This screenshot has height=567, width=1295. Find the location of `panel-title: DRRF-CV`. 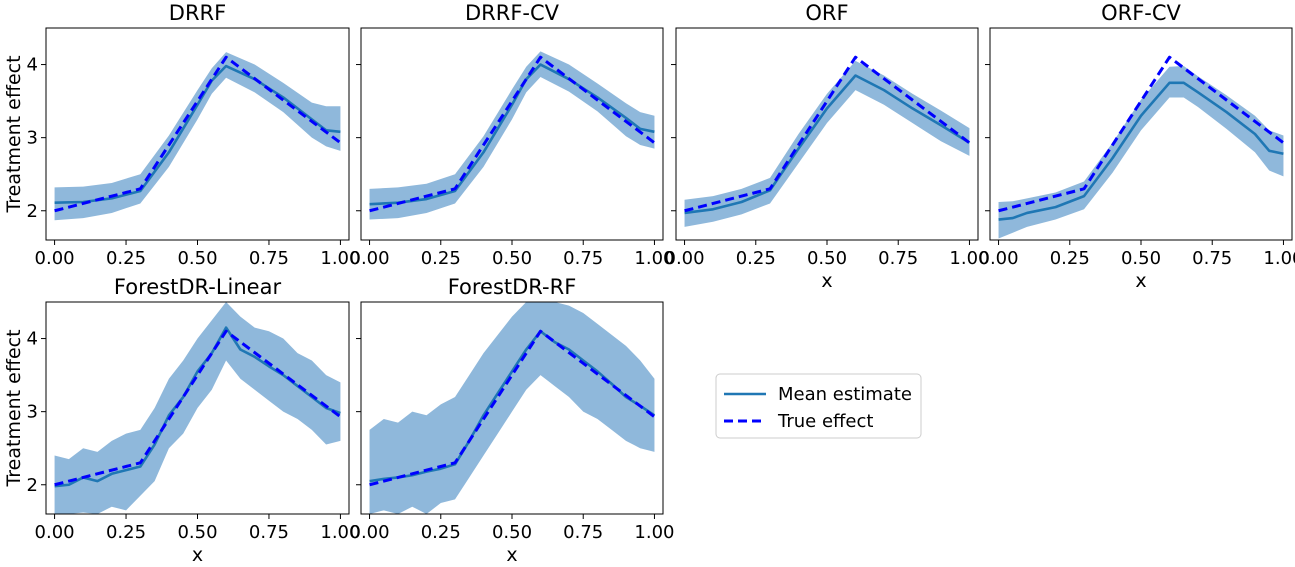

panel-title: DRRF-CV is located at coordinates (512, 13).